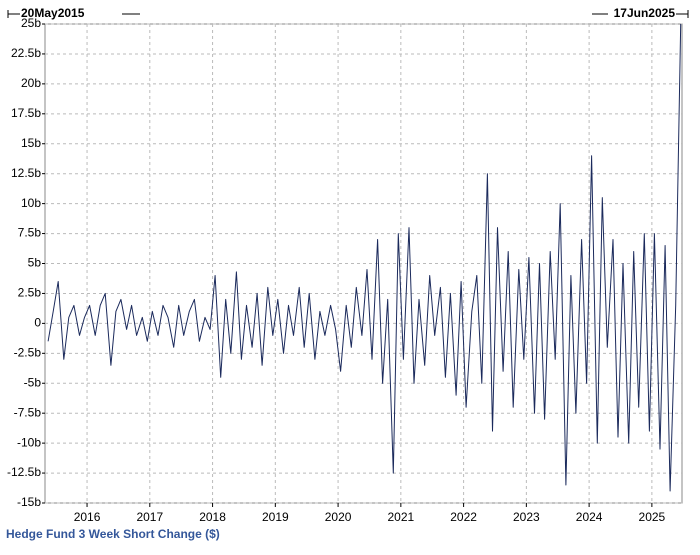  What do you see at coordinates (149, 517) in the screenshot?
I see `x-tick-label: 2017` at bounding box center [149, 517].